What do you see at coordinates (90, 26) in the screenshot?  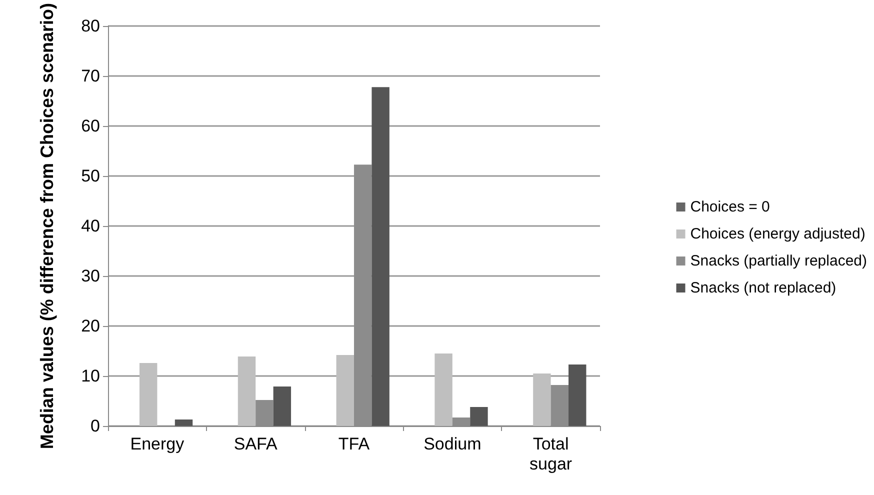 I see `y-tick-label: 80` at bounding box center [90, 26].